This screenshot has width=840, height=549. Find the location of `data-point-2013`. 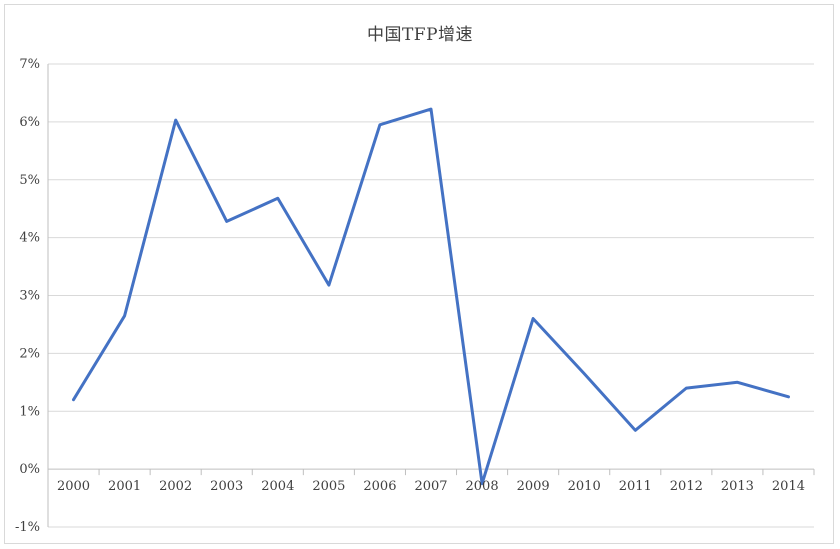

data-point-2013 is located at coordinates (737, 382).